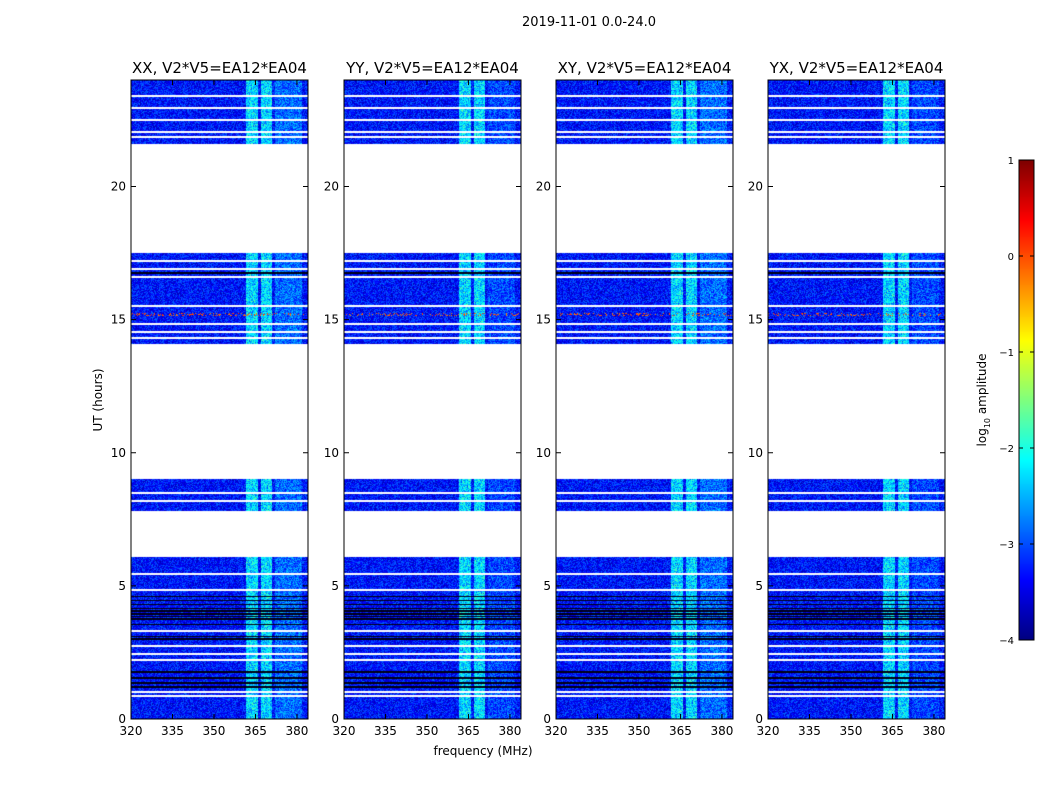  I want to click on colorbar-label: log10 amplitude, so click(983, 400).